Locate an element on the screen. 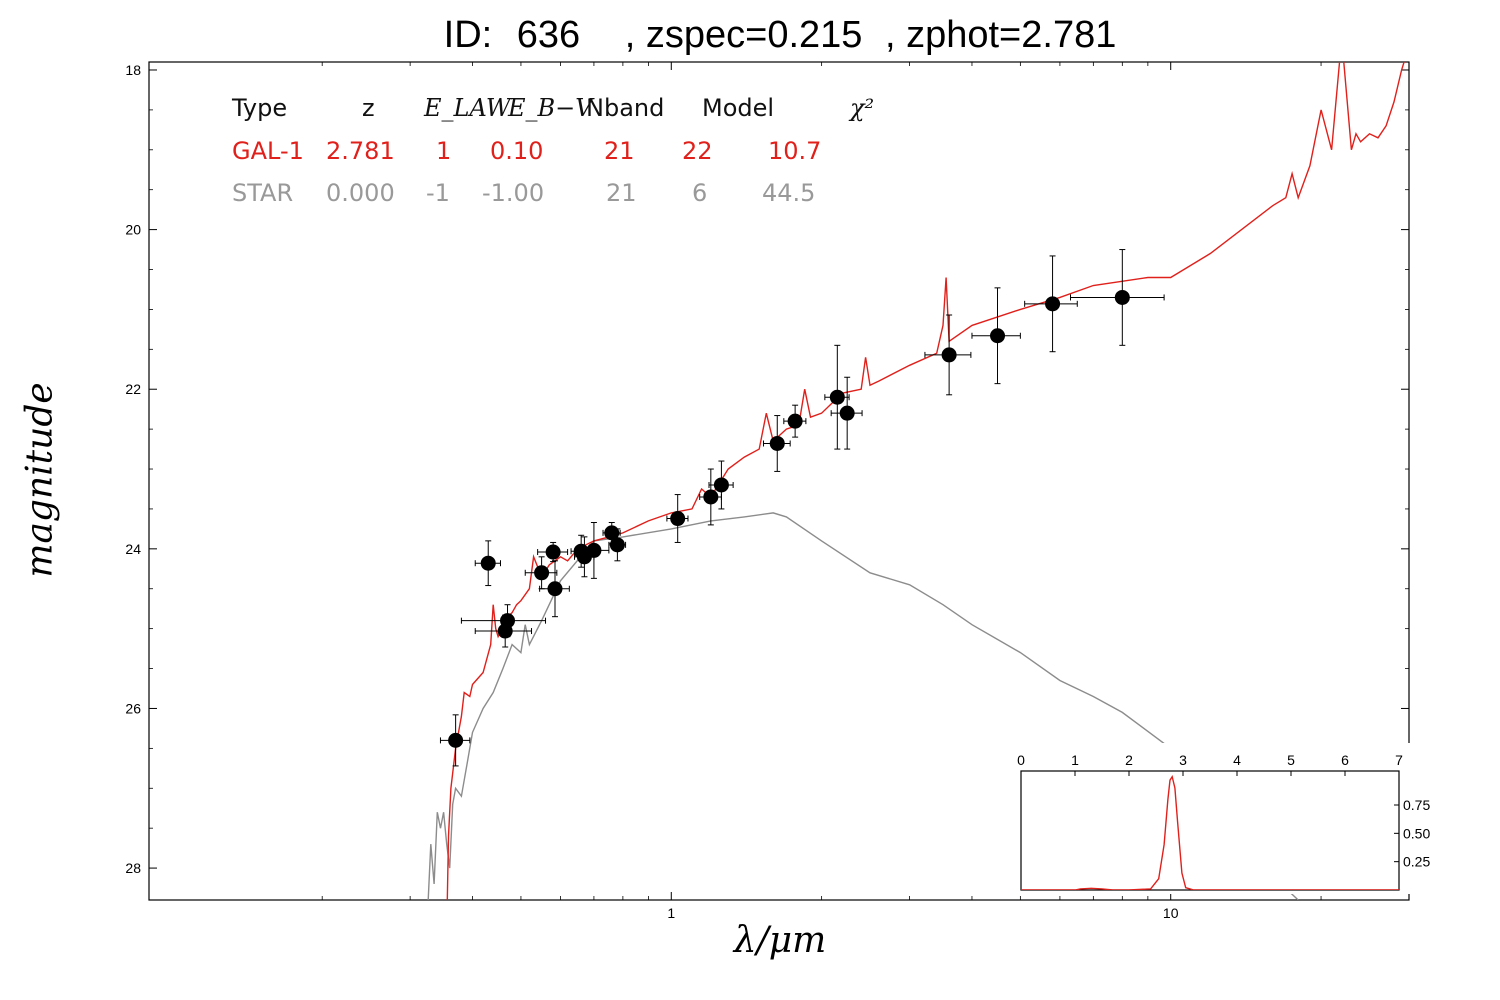  inset-y-tick-label: 0.75 is located at coordinates (1416, 805).